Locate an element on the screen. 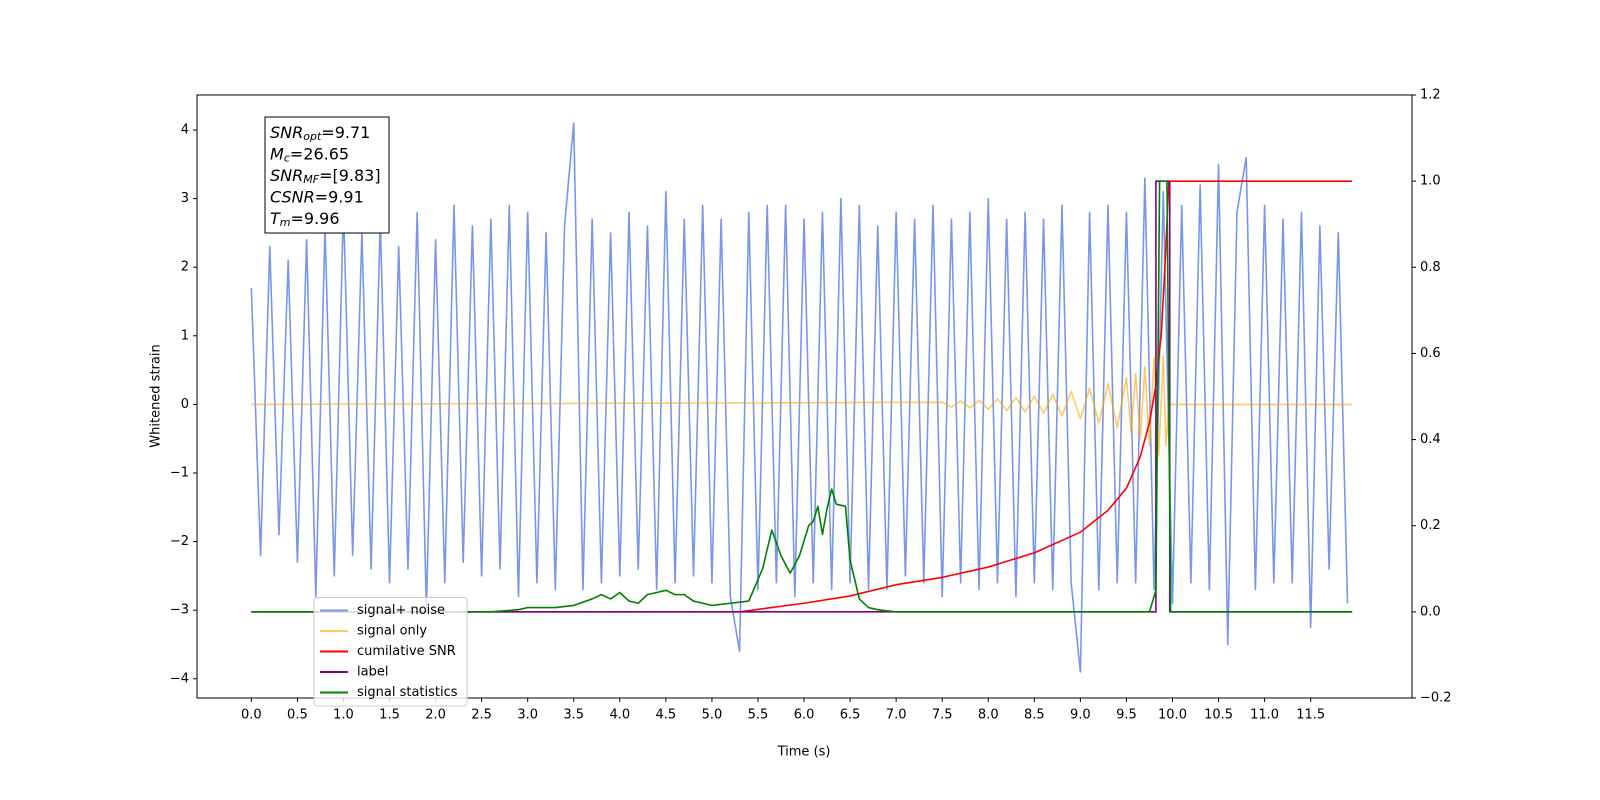  y-tick-label: −4 is located at coordinates (179, 678).